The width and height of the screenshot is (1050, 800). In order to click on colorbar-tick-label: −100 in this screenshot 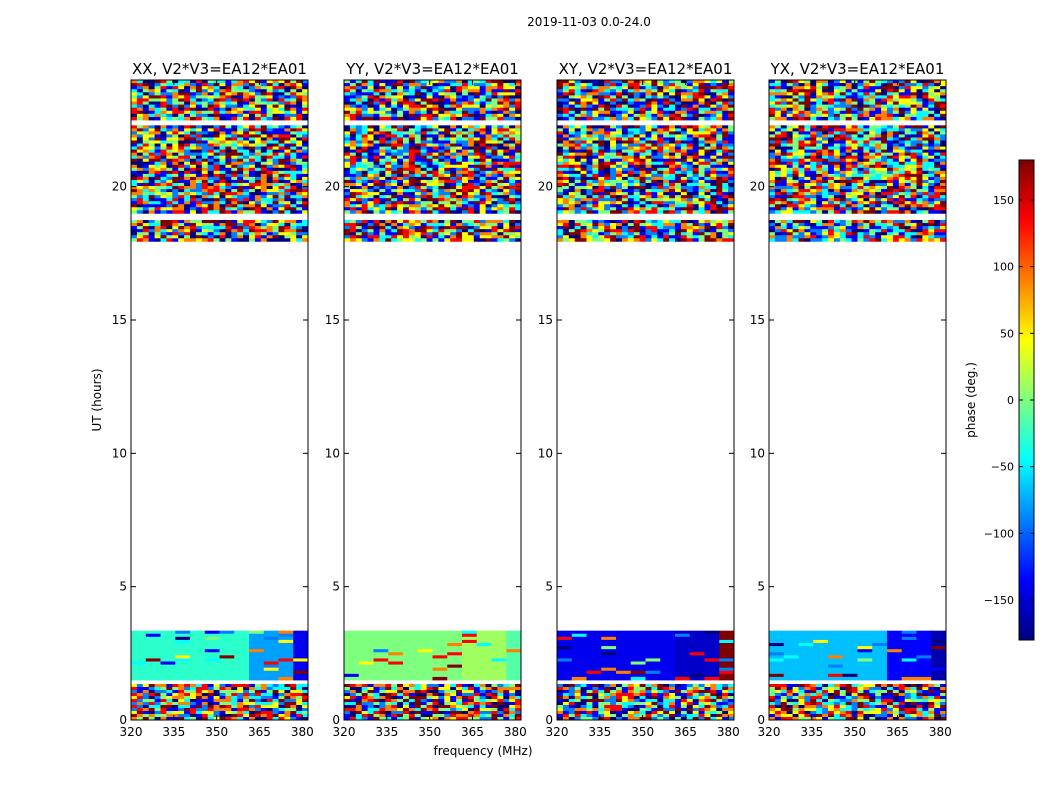, I will do `click(999, 533)`.